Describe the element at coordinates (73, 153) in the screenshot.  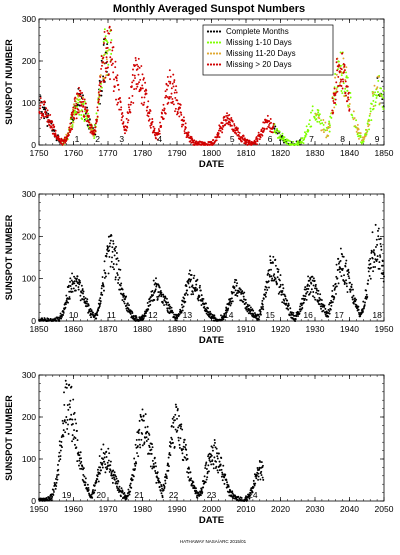
I see `x-tick-label: 1760` at that location.